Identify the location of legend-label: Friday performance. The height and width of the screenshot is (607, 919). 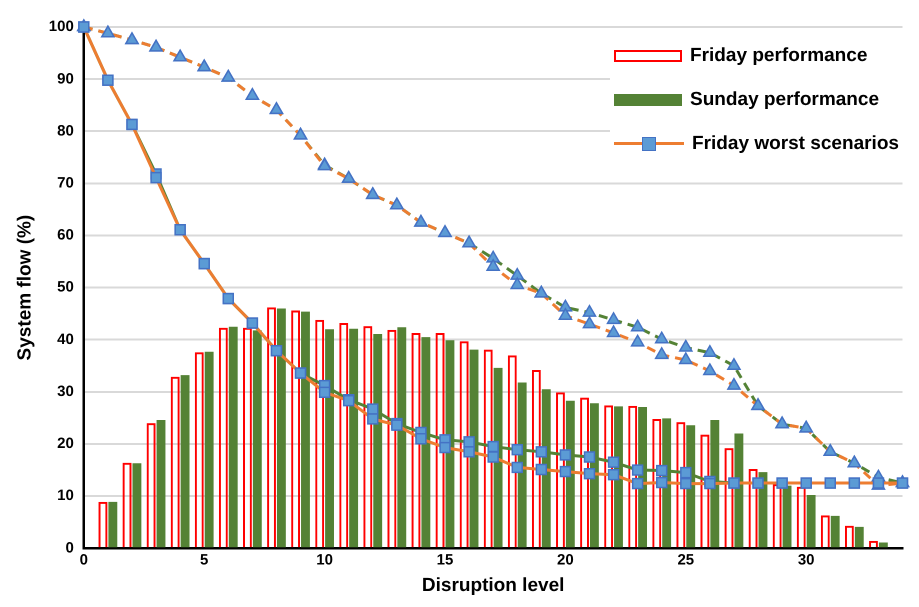
(779, 56).